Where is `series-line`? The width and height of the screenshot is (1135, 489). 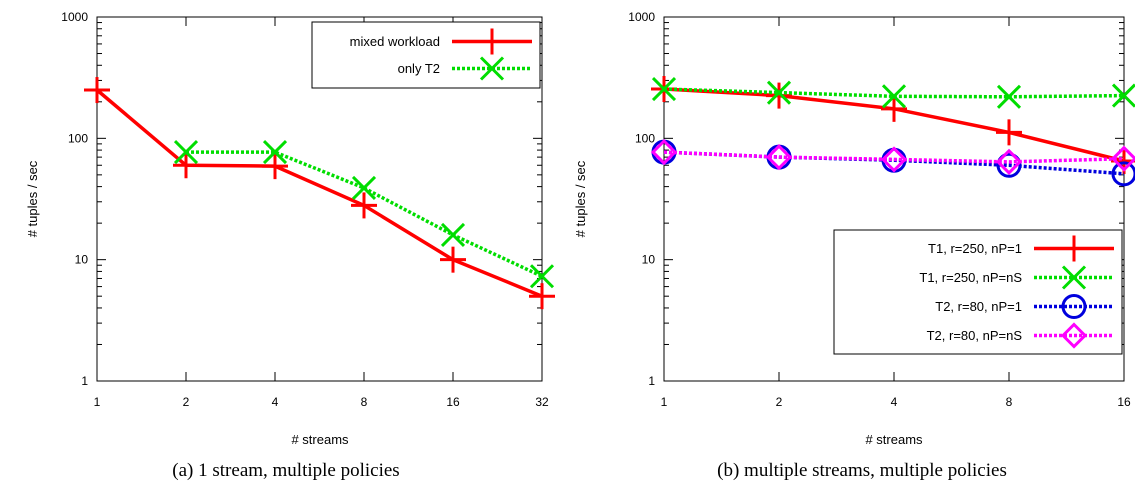 series-line is located at coordinates (894, 157).